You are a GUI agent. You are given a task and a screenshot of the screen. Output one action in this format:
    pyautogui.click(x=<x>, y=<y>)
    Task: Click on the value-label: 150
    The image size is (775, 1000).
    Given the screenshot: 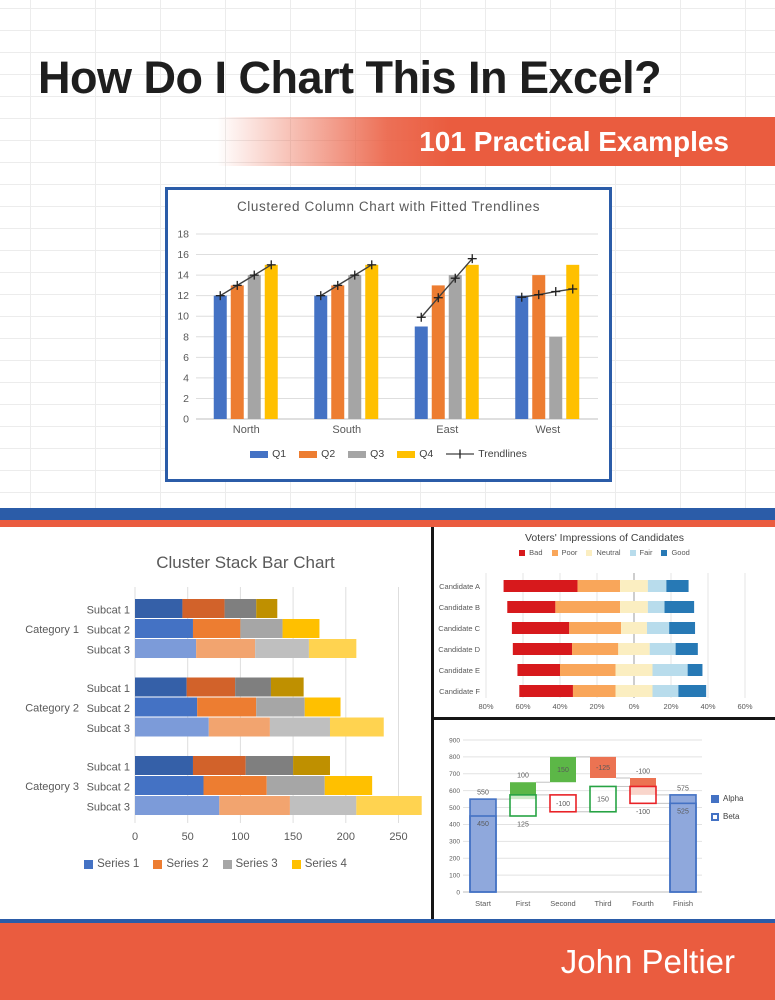 What is the action you would take?
    pyautogui.click(x=563, y=770)
    